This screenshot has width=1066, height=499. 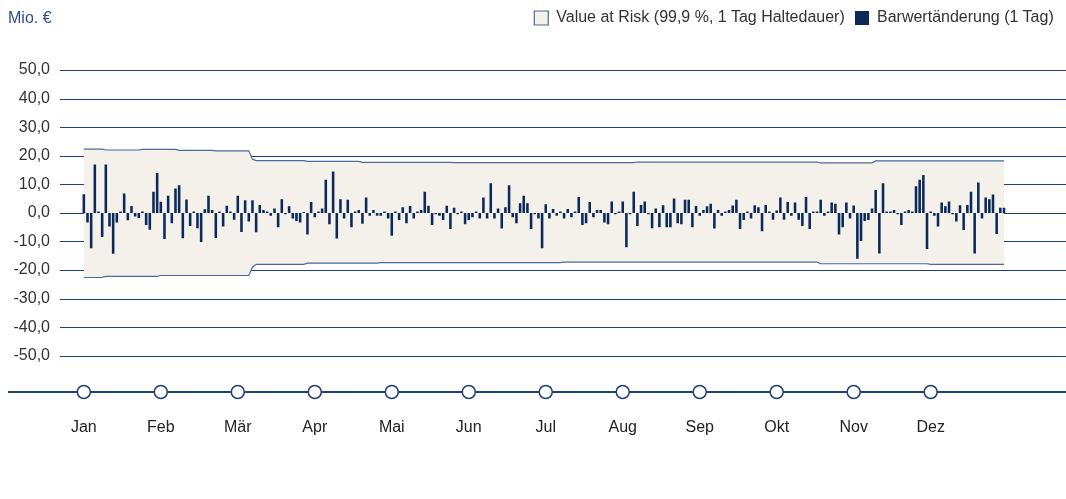 I want to click on y-tick-label: -10,0, so click(x=32, y=240).